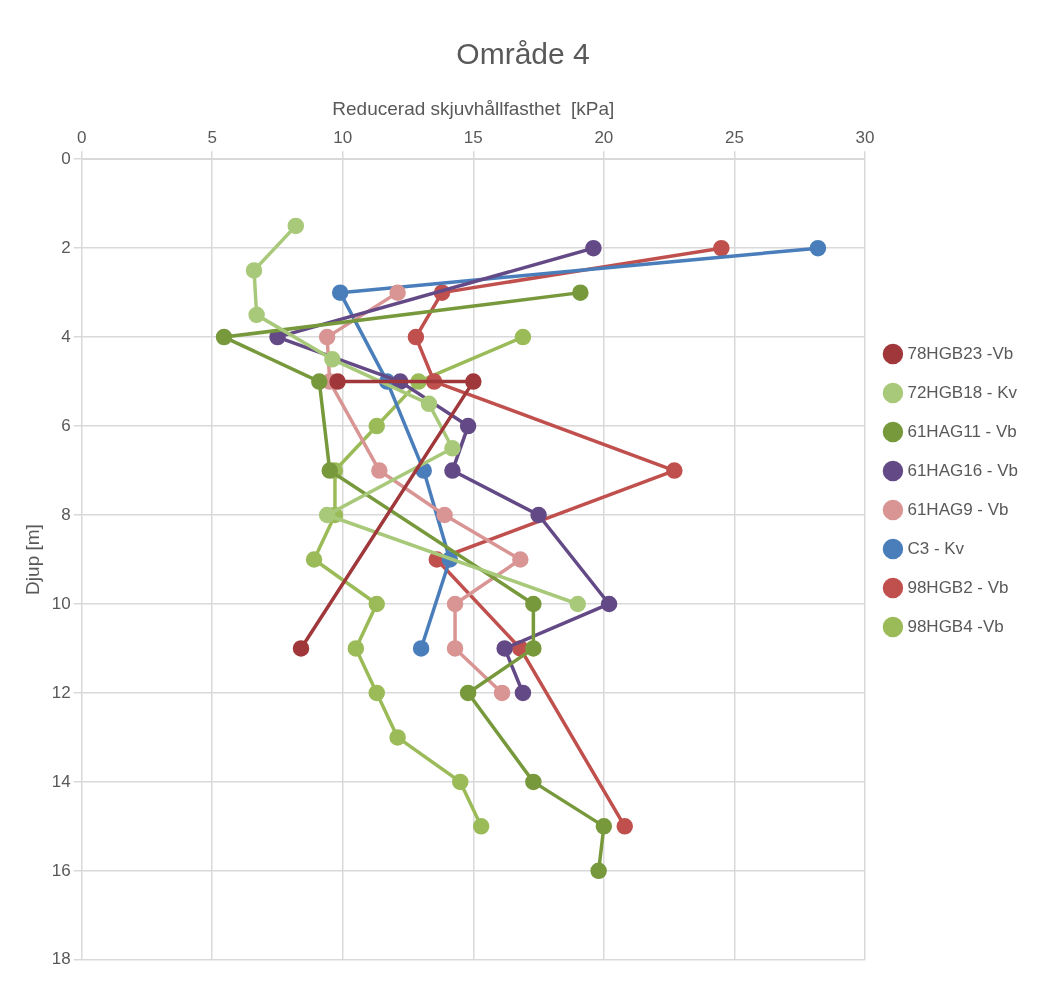 The image size is (1061, 987). Describe the element at coordinates (523, 54) in the screenshot. I see `chart-title: Område 4` at that location.